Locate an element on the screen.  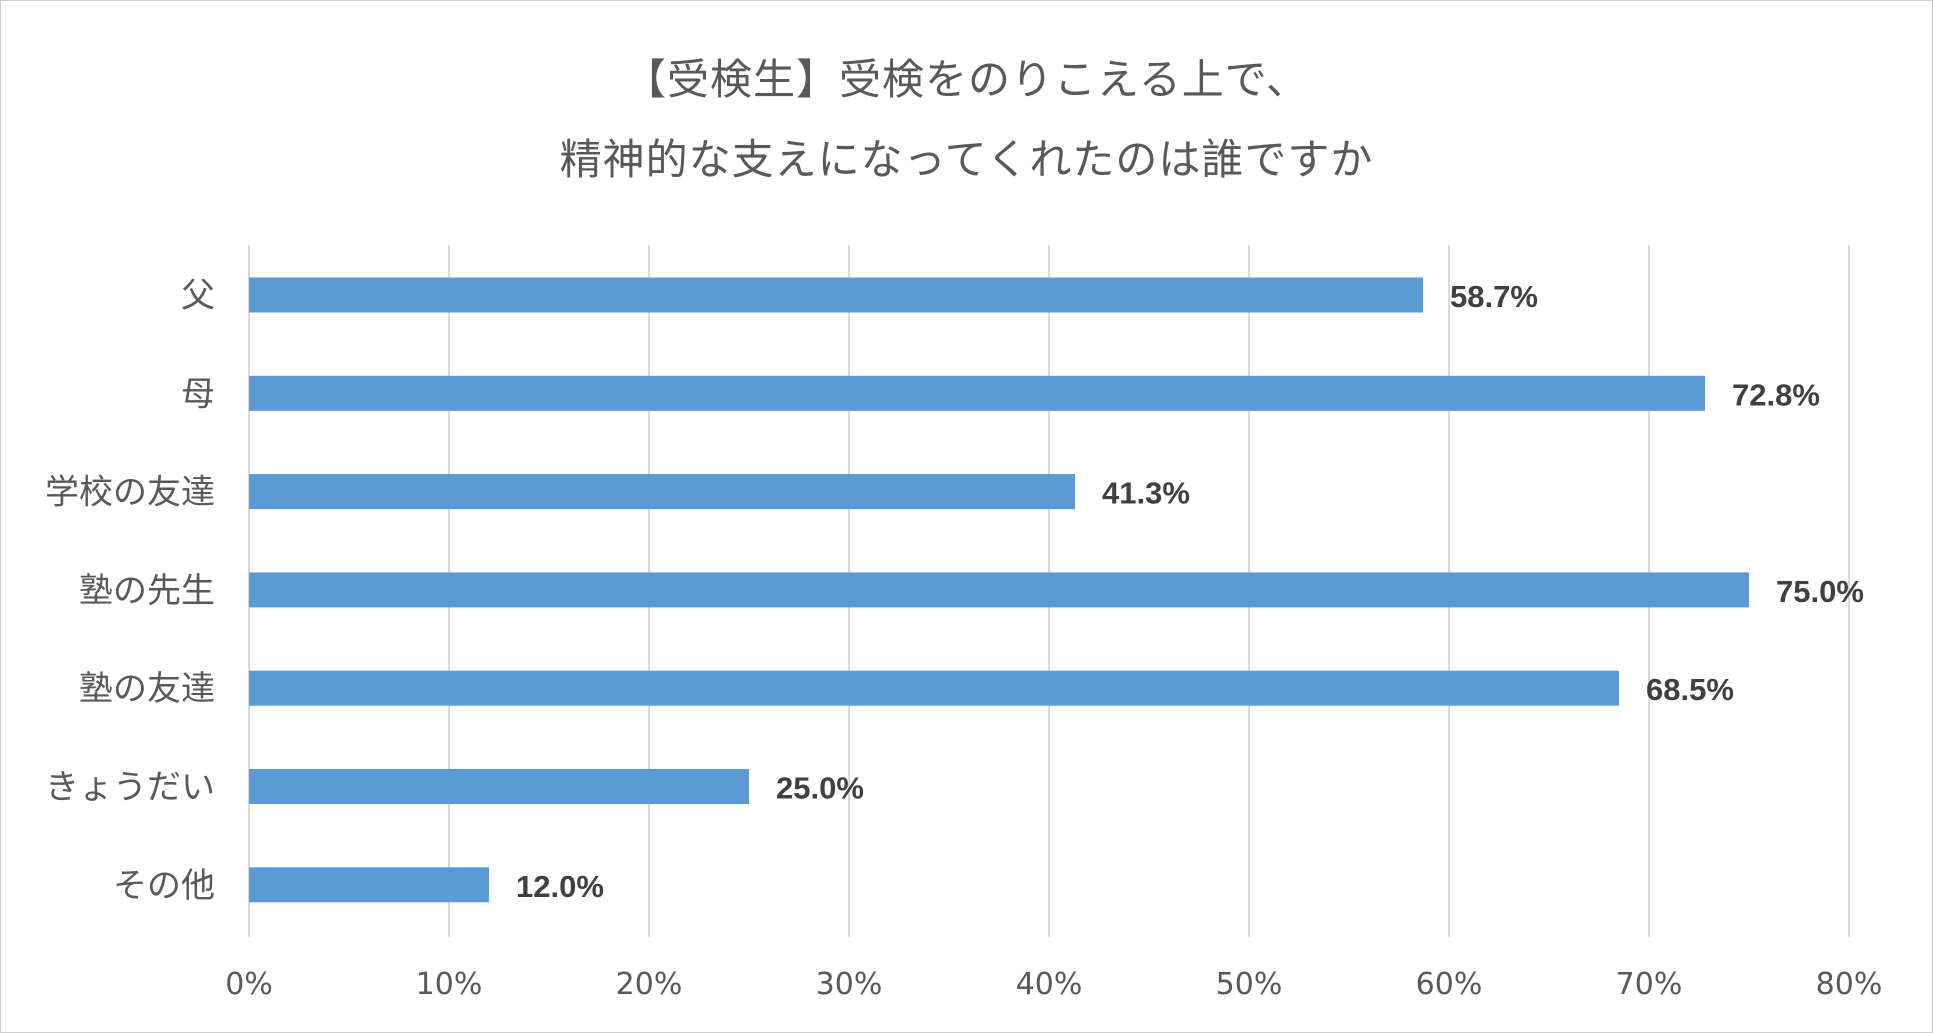
chart-title-line-2: 精神的な支えになってくれたのは誰ですか is located at coordinates (966, 159).